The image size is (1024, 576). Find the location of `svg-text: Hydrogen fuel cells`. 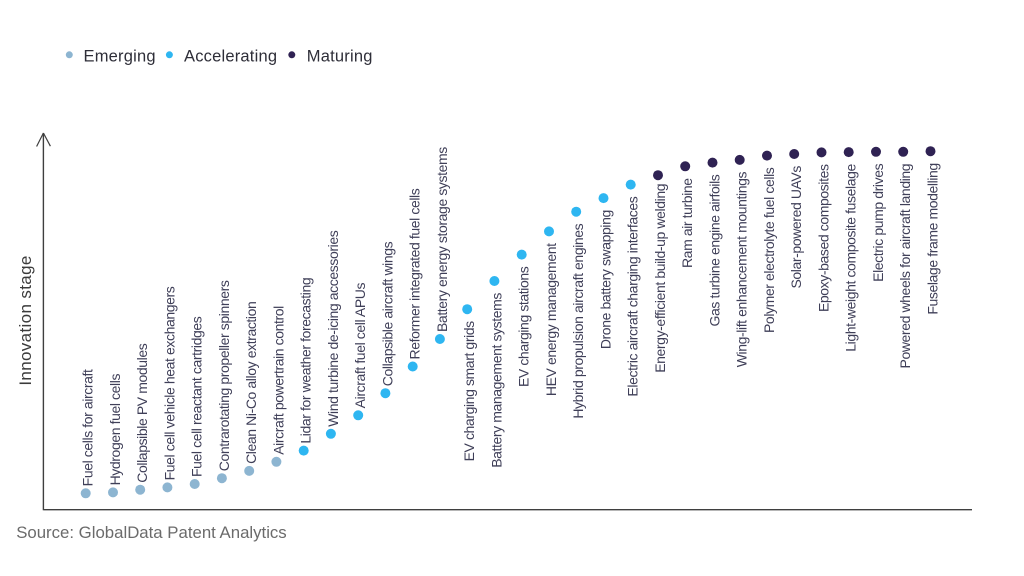

svg-text: Hydrogen fuel cells is located at coordinates (115, 430).